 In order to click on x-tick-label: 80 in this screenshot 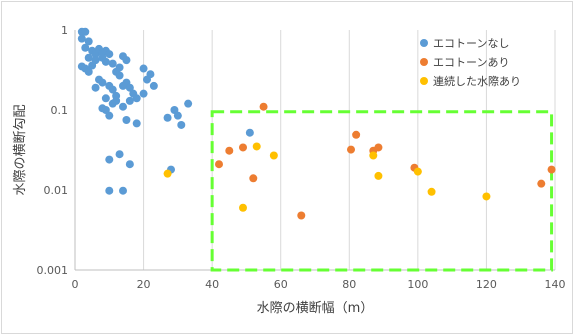, I will do `click(349, 284)`.